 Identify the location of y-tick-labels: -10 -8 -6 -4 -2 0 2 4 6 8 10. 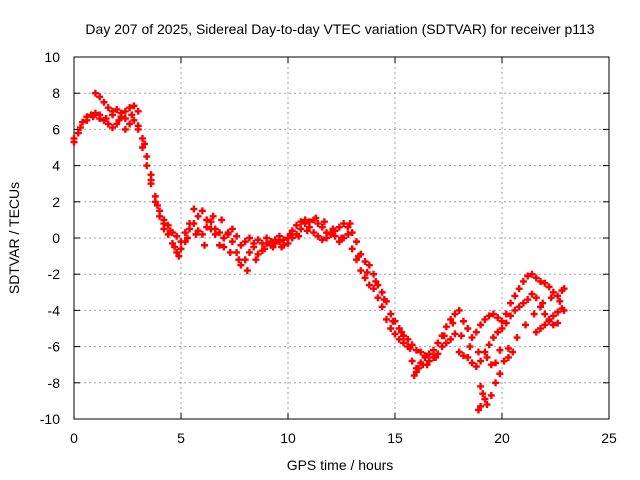
(50, 238).